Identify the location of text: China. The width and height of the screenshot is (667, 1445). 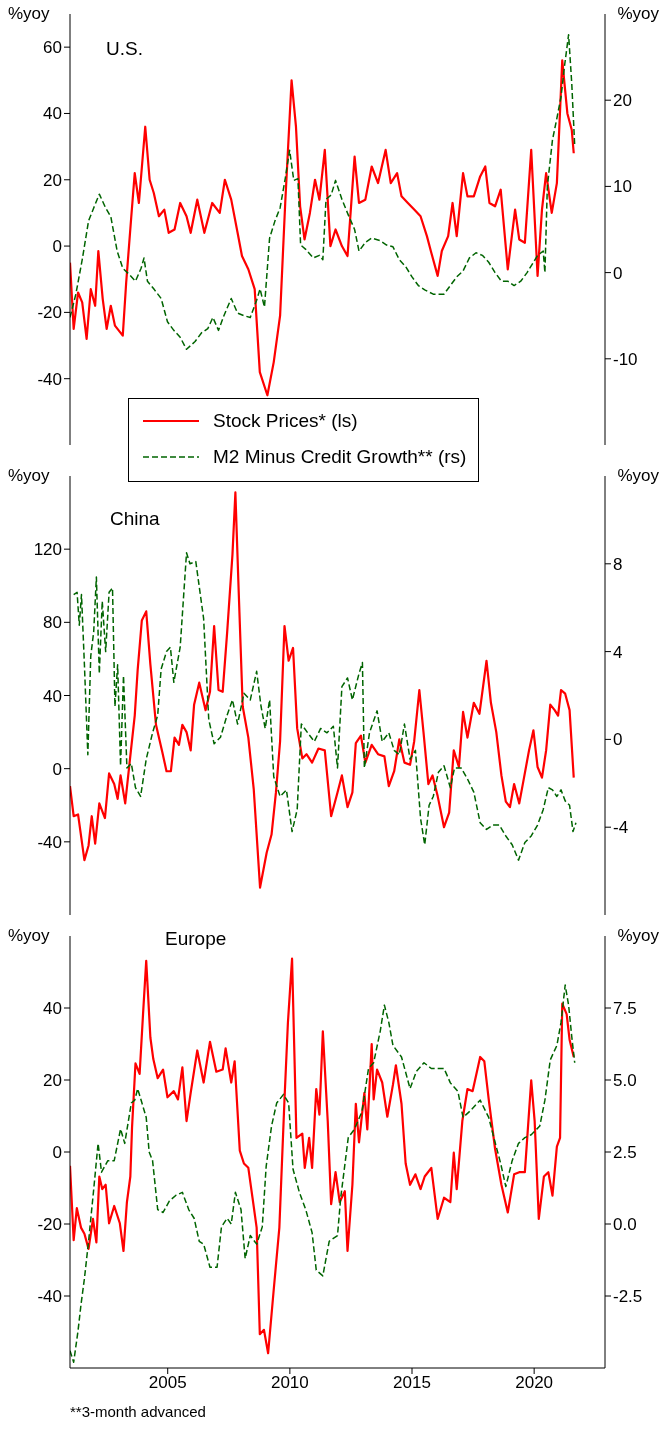
(135, 519).